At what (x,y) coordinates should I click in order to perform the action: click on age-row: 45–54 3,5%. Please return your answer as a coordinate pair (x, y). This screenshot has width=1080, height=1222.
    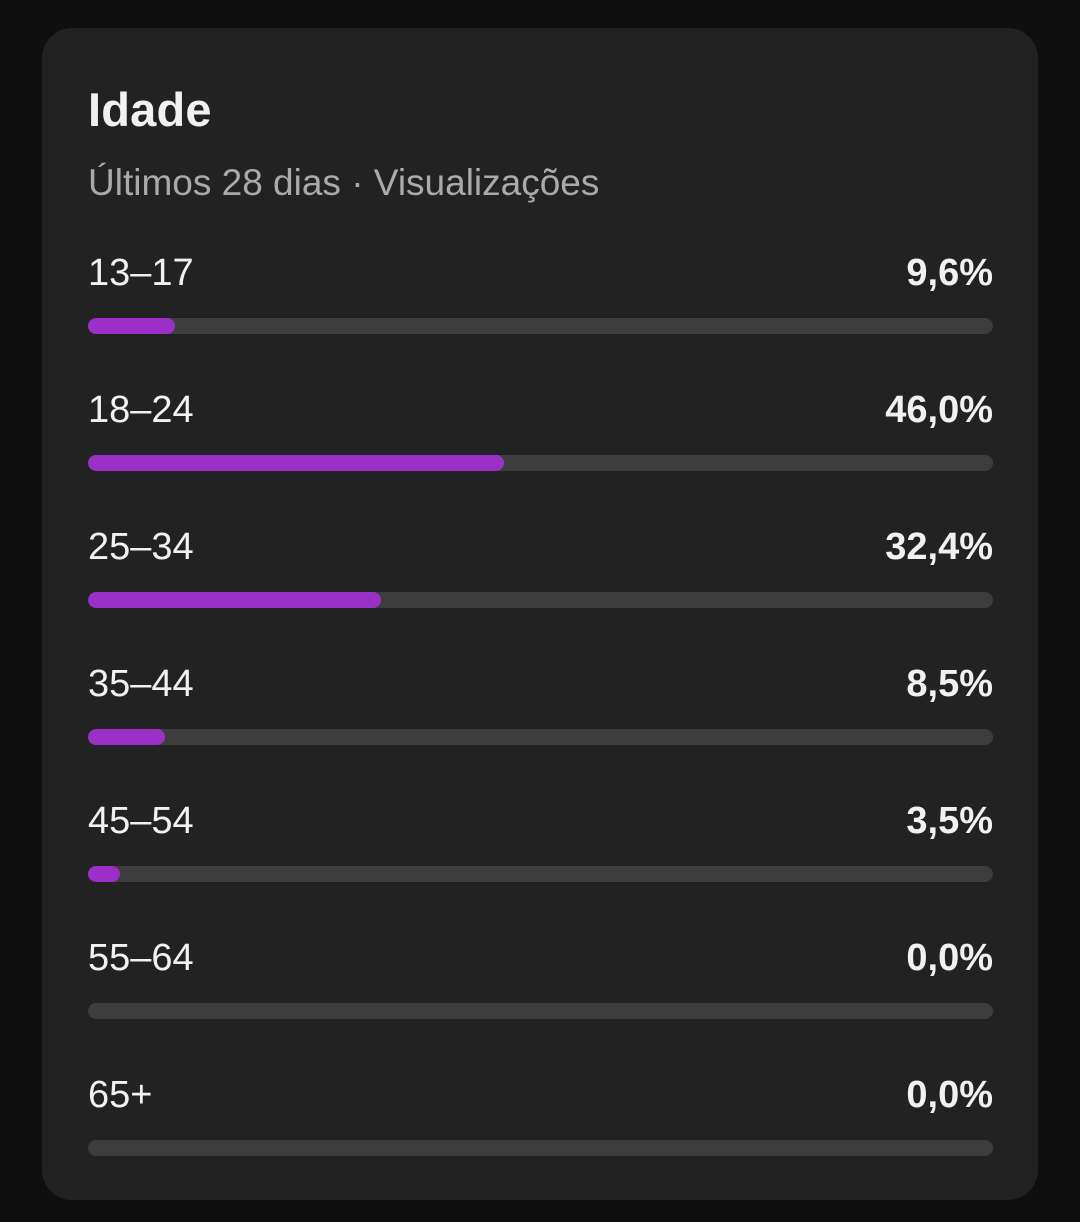
    Looking at the image, I should click on (540, 866).